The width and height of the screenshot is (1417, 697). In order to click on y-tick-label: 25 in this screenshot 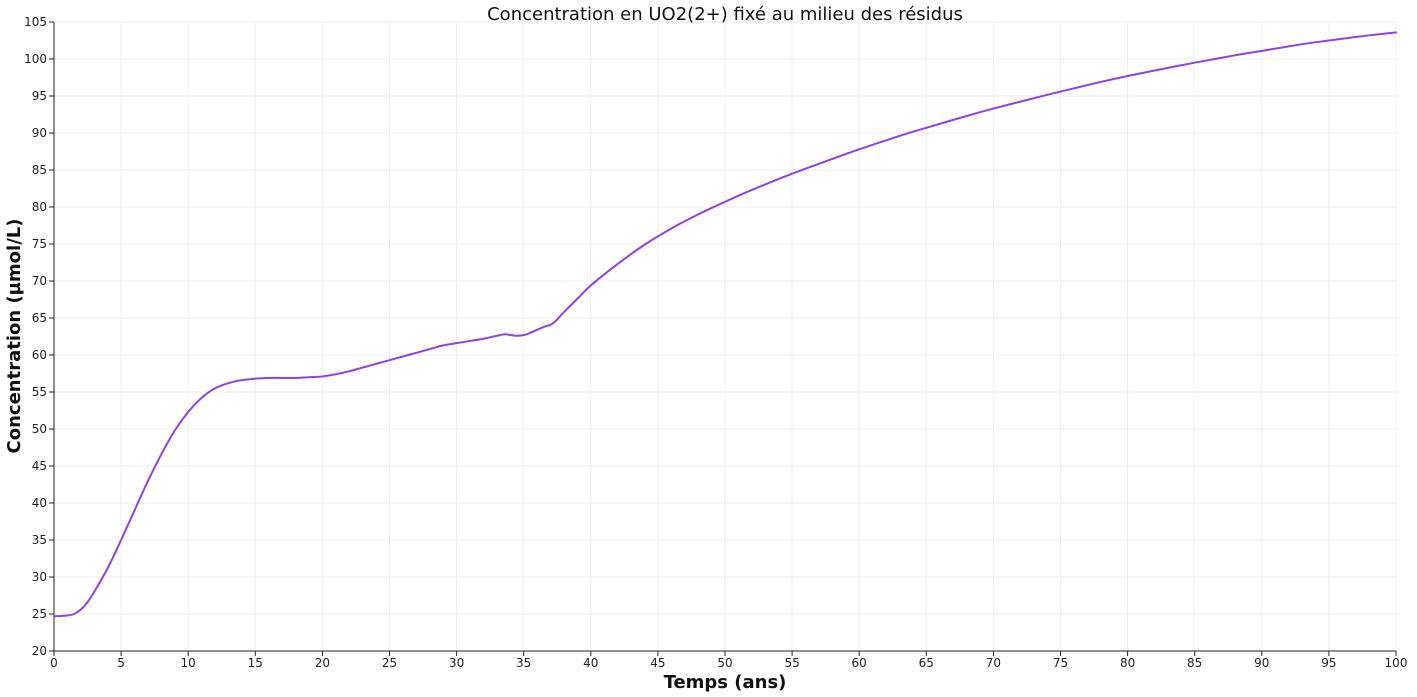, I will do `click(39, 614)`.